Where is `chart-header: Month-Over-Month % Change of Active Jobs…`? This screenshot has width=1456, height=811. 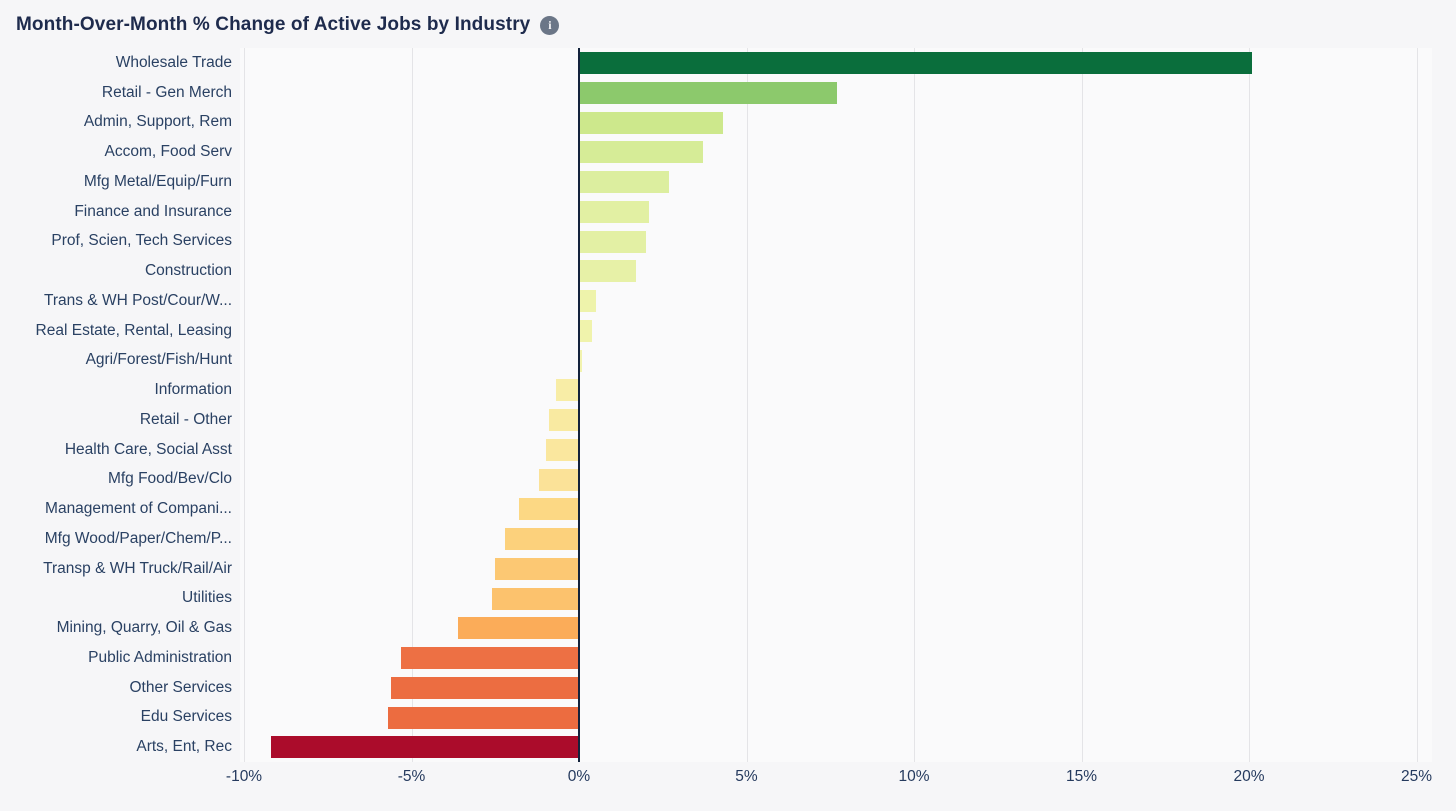
chart-header: Month-Over-Month % Change of Active Jobs… is located at coordinates (288, 25).